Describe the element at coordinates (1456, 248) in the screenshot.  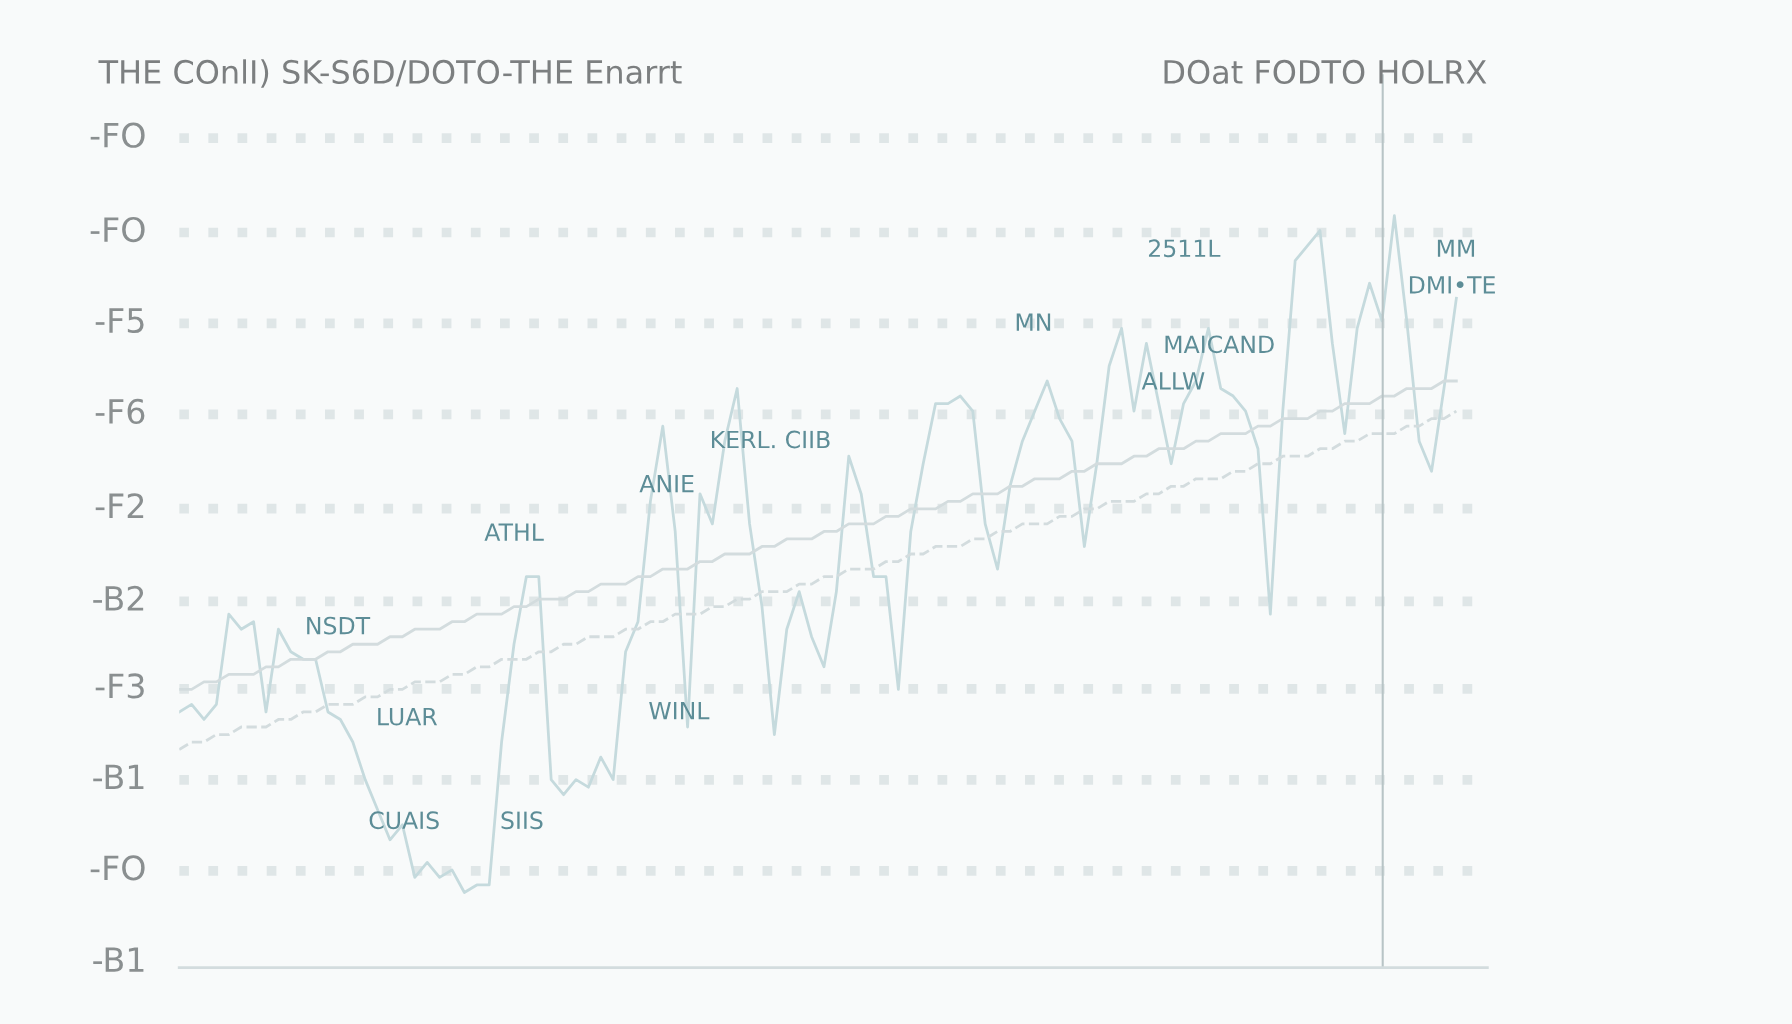
I see `annotation: MM` at that location.